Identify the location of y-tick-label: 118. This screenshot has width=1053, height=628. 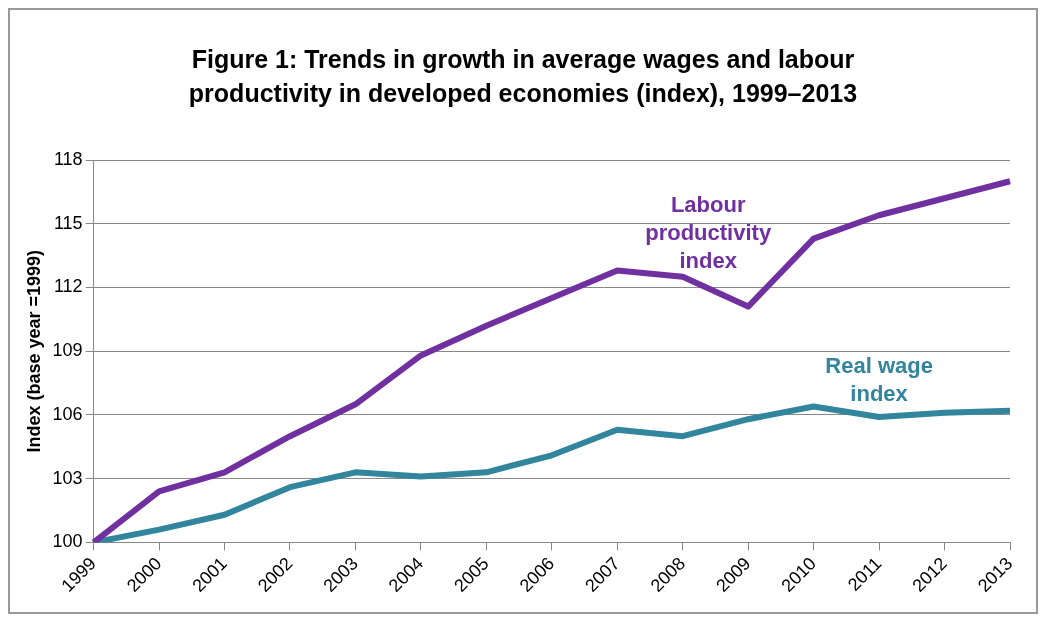
(68, 158).